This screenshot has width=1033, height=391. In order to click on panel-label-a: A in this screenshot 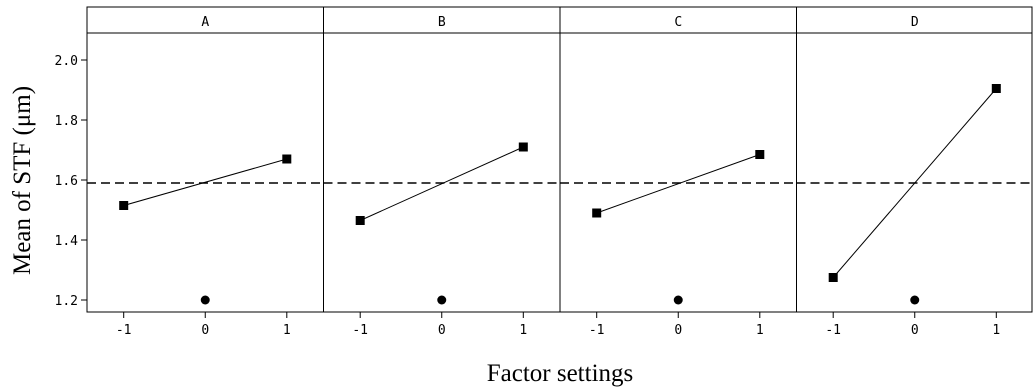, I will do `click(205, 22)`.